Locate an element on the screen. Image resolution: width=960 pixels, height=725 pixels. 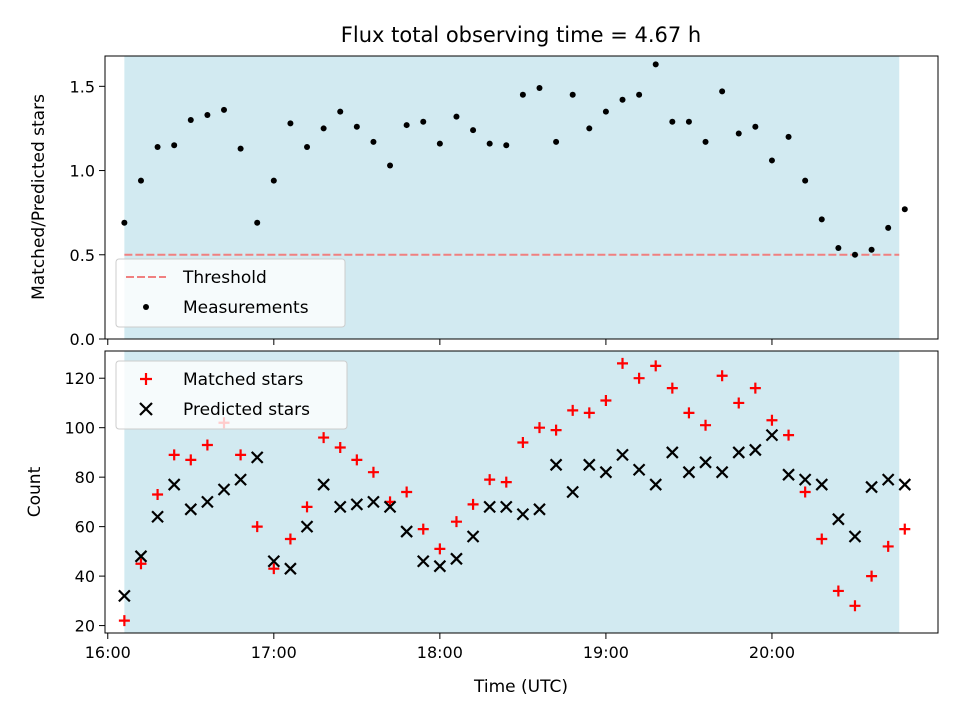
x-tick-label: 16:00 is located at coordinates (108, 652).